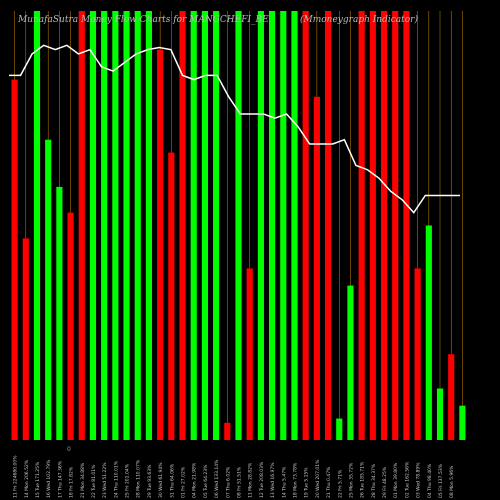 The image size is (500, 500). I want to click on x-tick-label: 11 Mon 28.82%, so click(251, 480).